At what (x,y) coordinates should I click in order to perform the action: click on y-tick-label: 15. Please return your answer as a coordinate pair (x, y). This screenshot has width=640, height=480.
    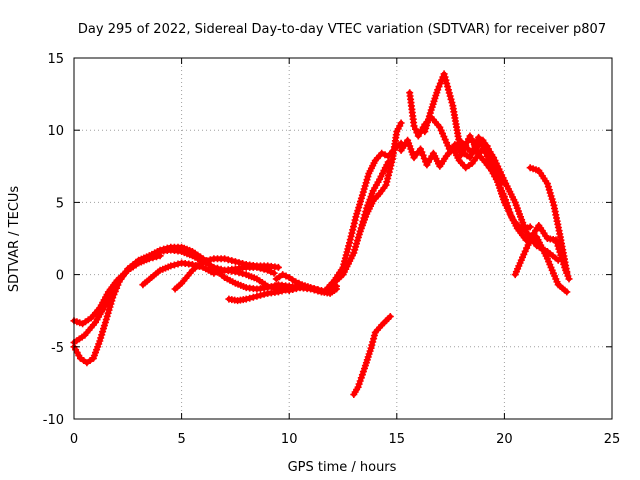
    Looking at the image, I should click on (55, 59).